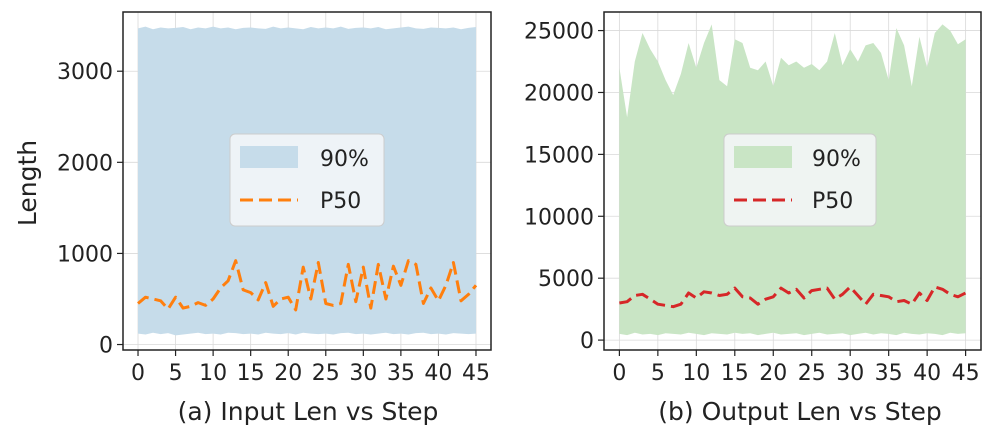  I want to click on p50-line-b, so click(793, 297).